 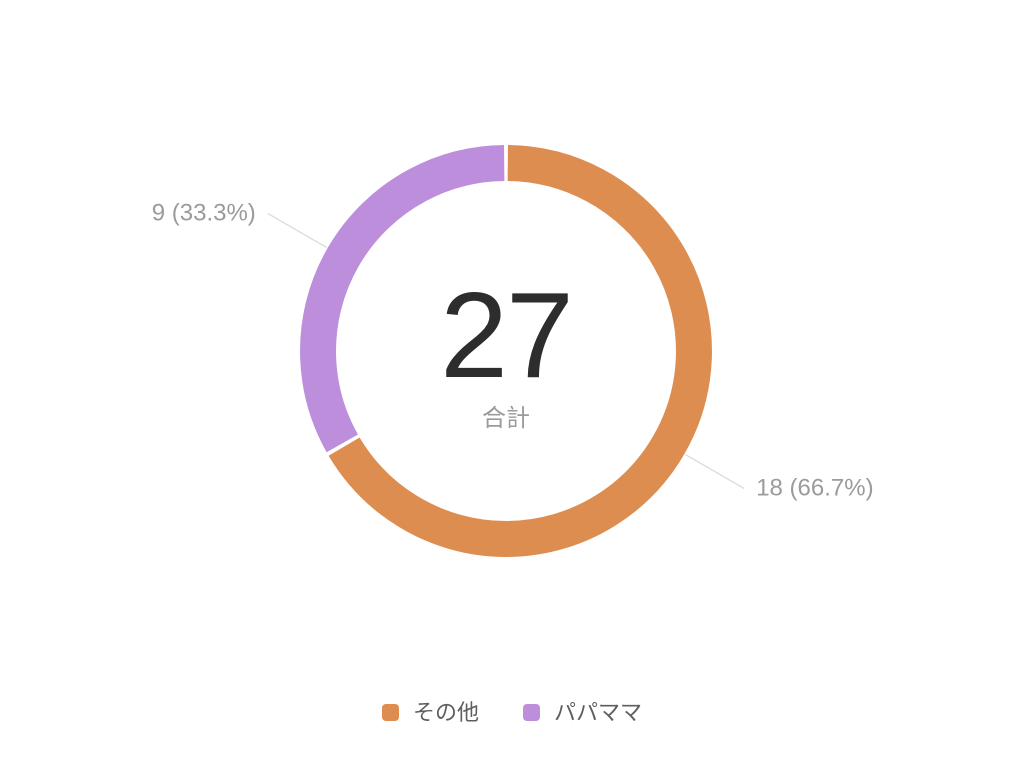 What do you see at coordinates (506, 418) in the screenshot?
I see `center-total-label: 合計` at bounding box center [506, 418].